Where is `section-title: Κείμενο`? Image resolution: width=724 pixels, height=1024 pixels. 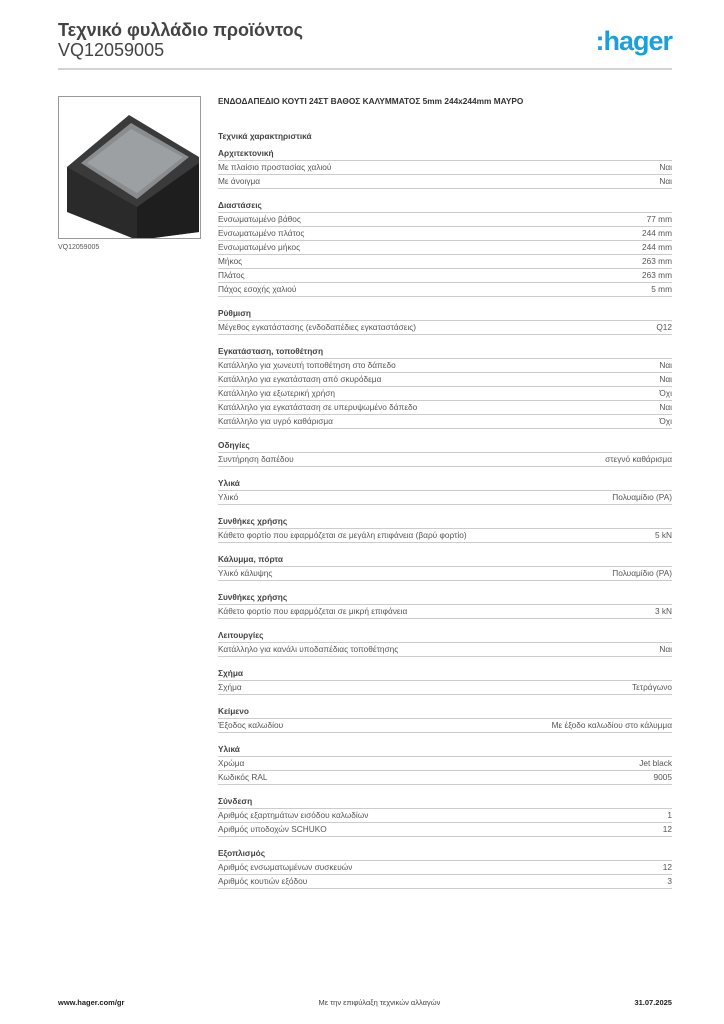
section-title: Κείμενο is located at coordinates (445, 712).